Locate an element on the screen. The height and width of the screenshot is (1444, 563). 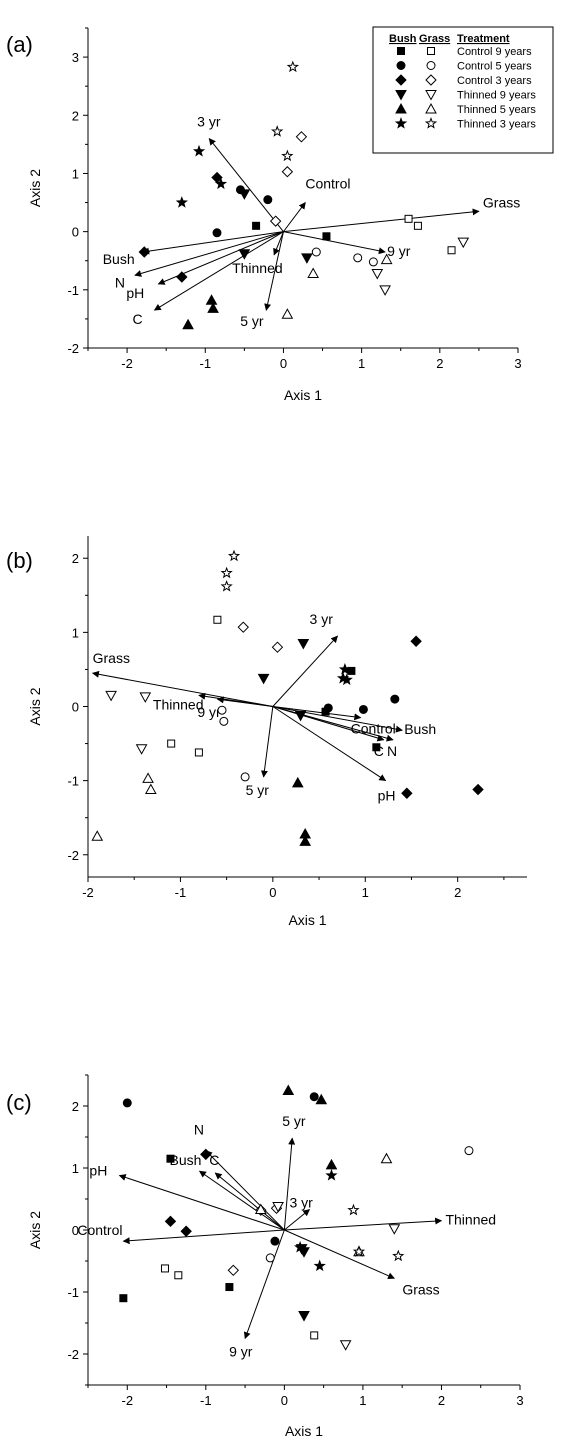
x-tick-label: -1 is located at coordinates (206, 1400).